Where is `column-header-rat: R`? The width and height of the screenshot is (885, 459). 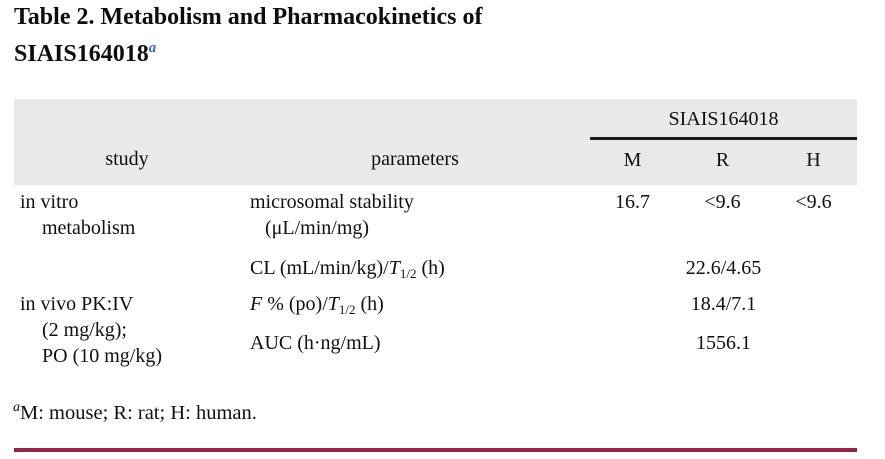 column-header-rat: R is located at coordinates (722, 161).